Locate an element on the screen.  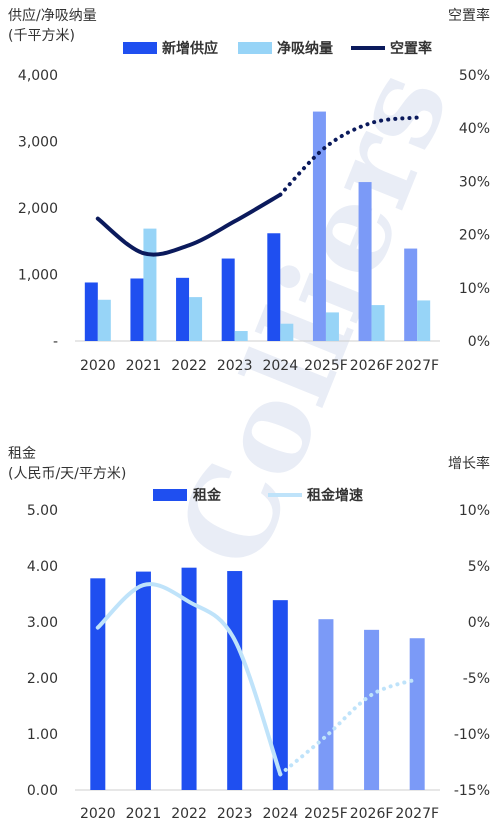
chart1-y-tick-label: 1,000 is located at coordinates (38, 276).